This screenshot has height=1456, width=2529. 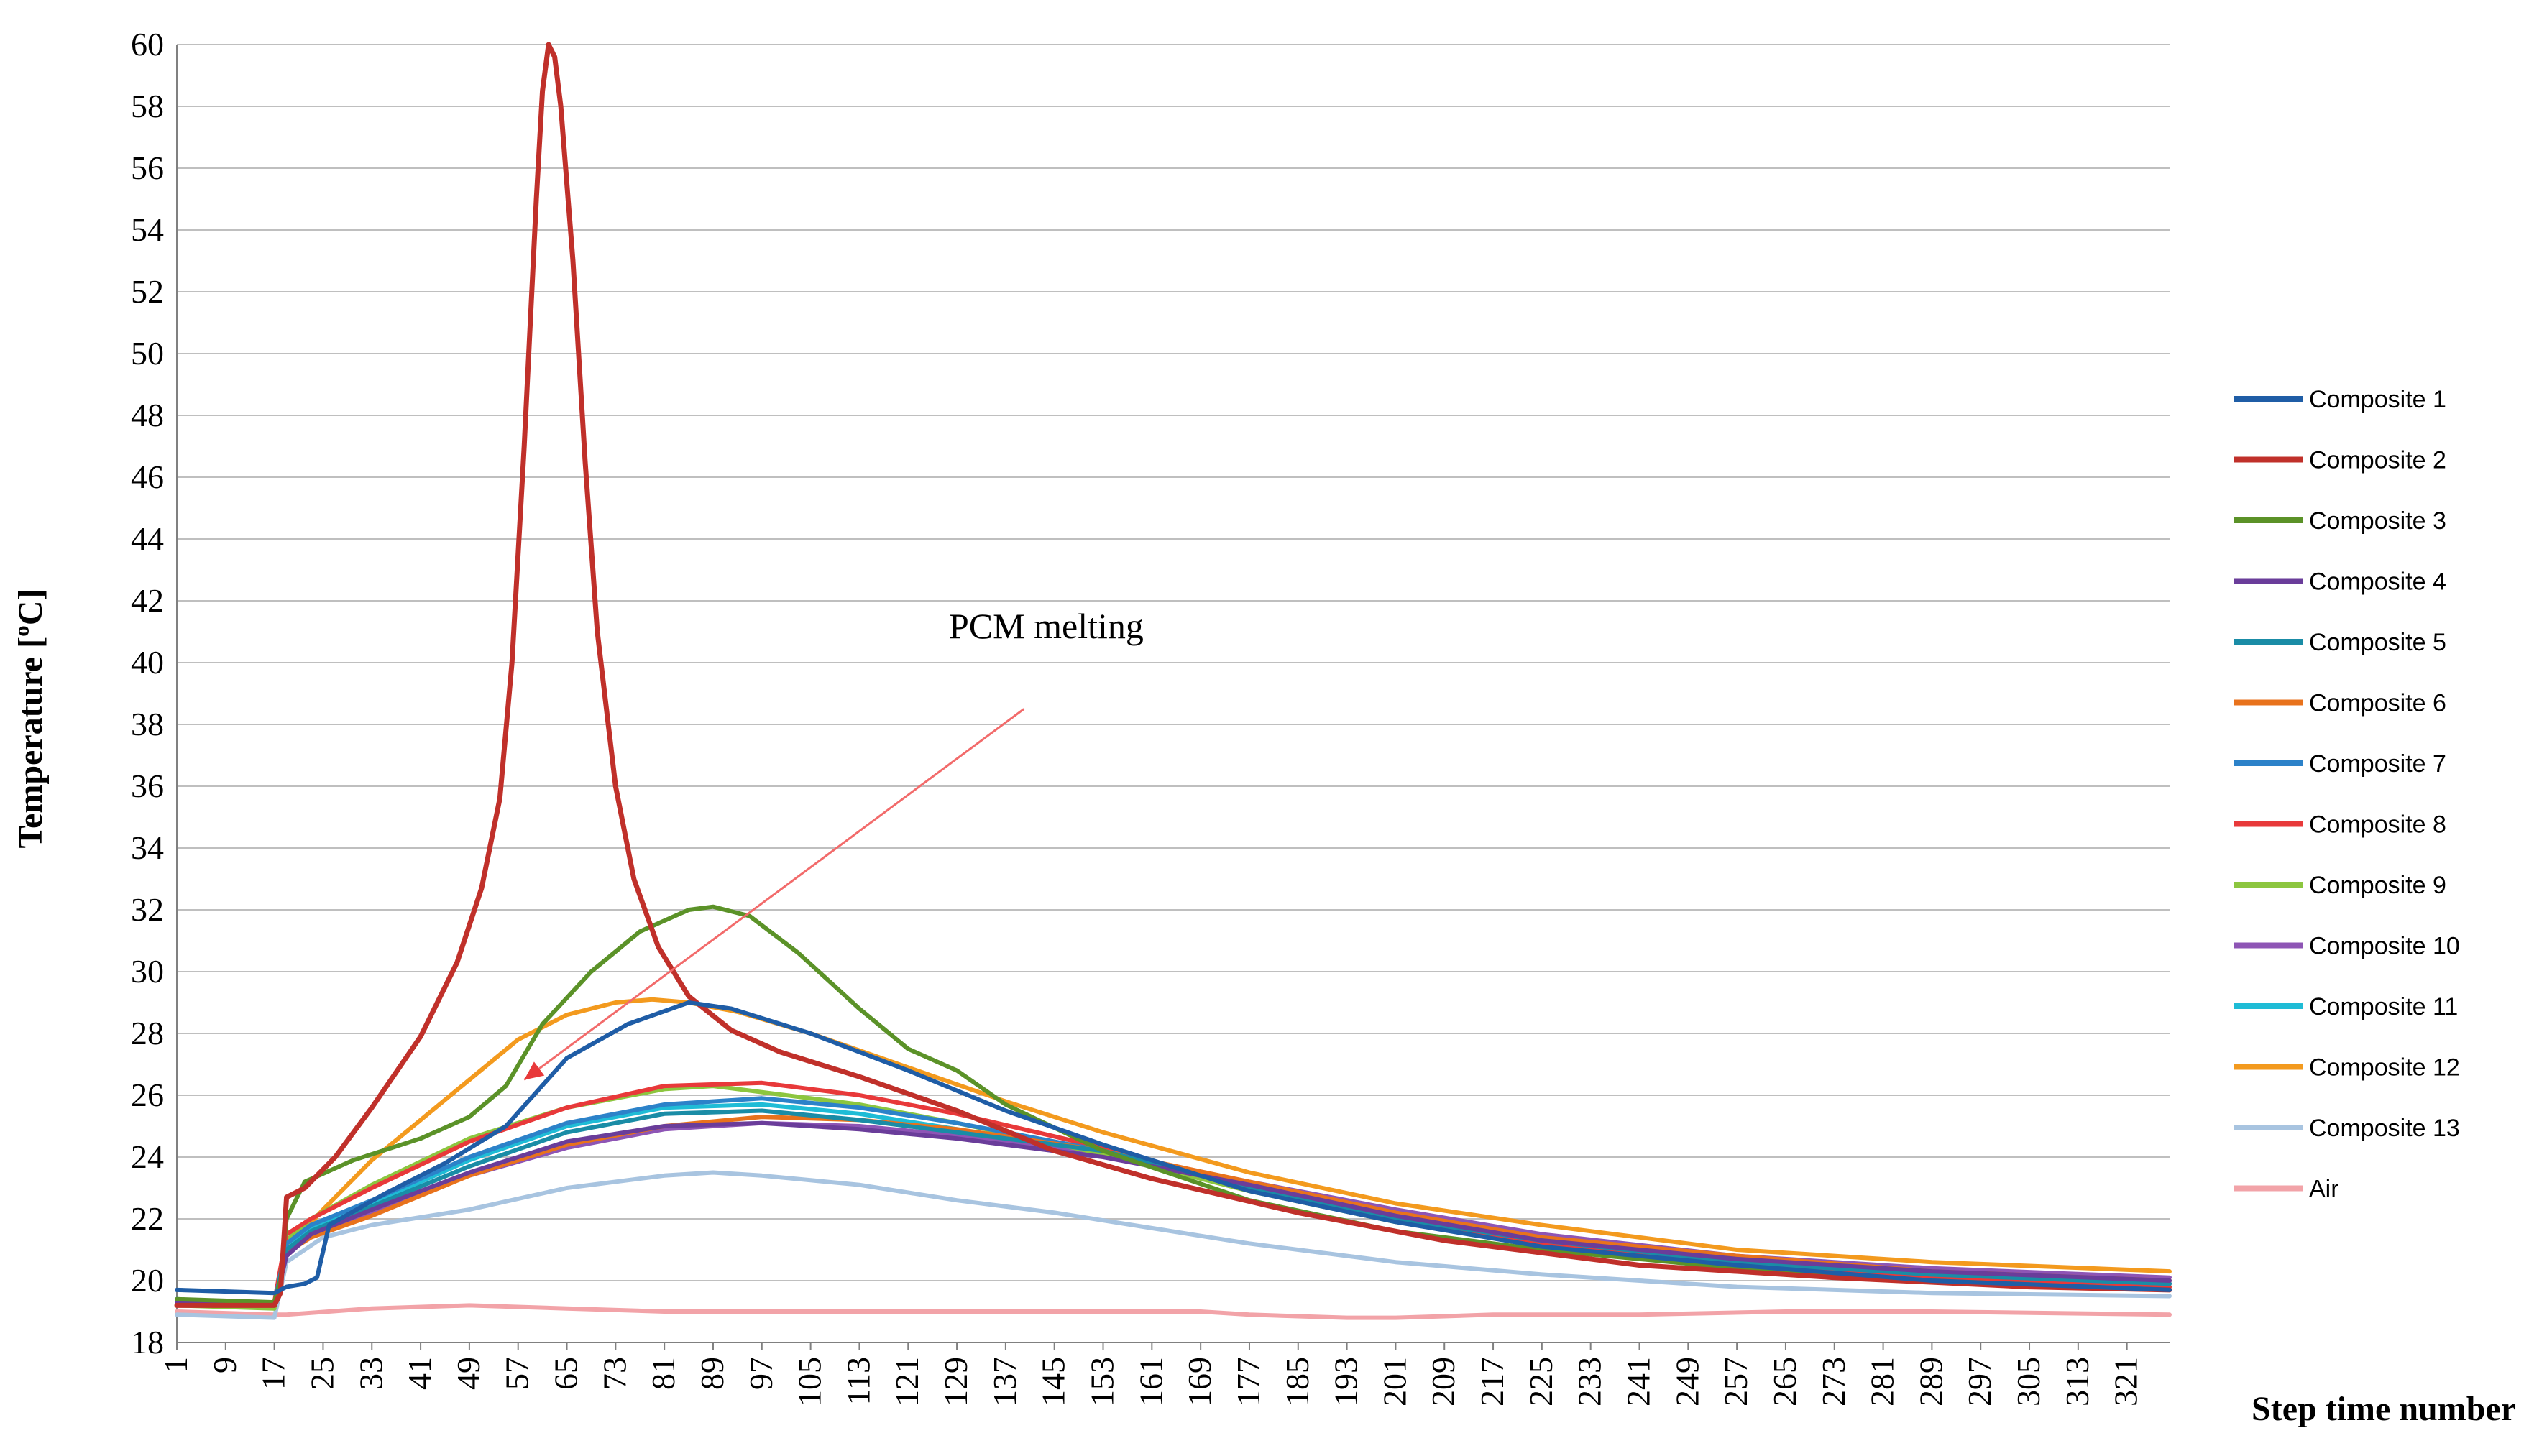 What do you see at coordinates (147, 1342) in the screenshot?
I see `y-tick-label: 18` at bounding box center [147, 1342].